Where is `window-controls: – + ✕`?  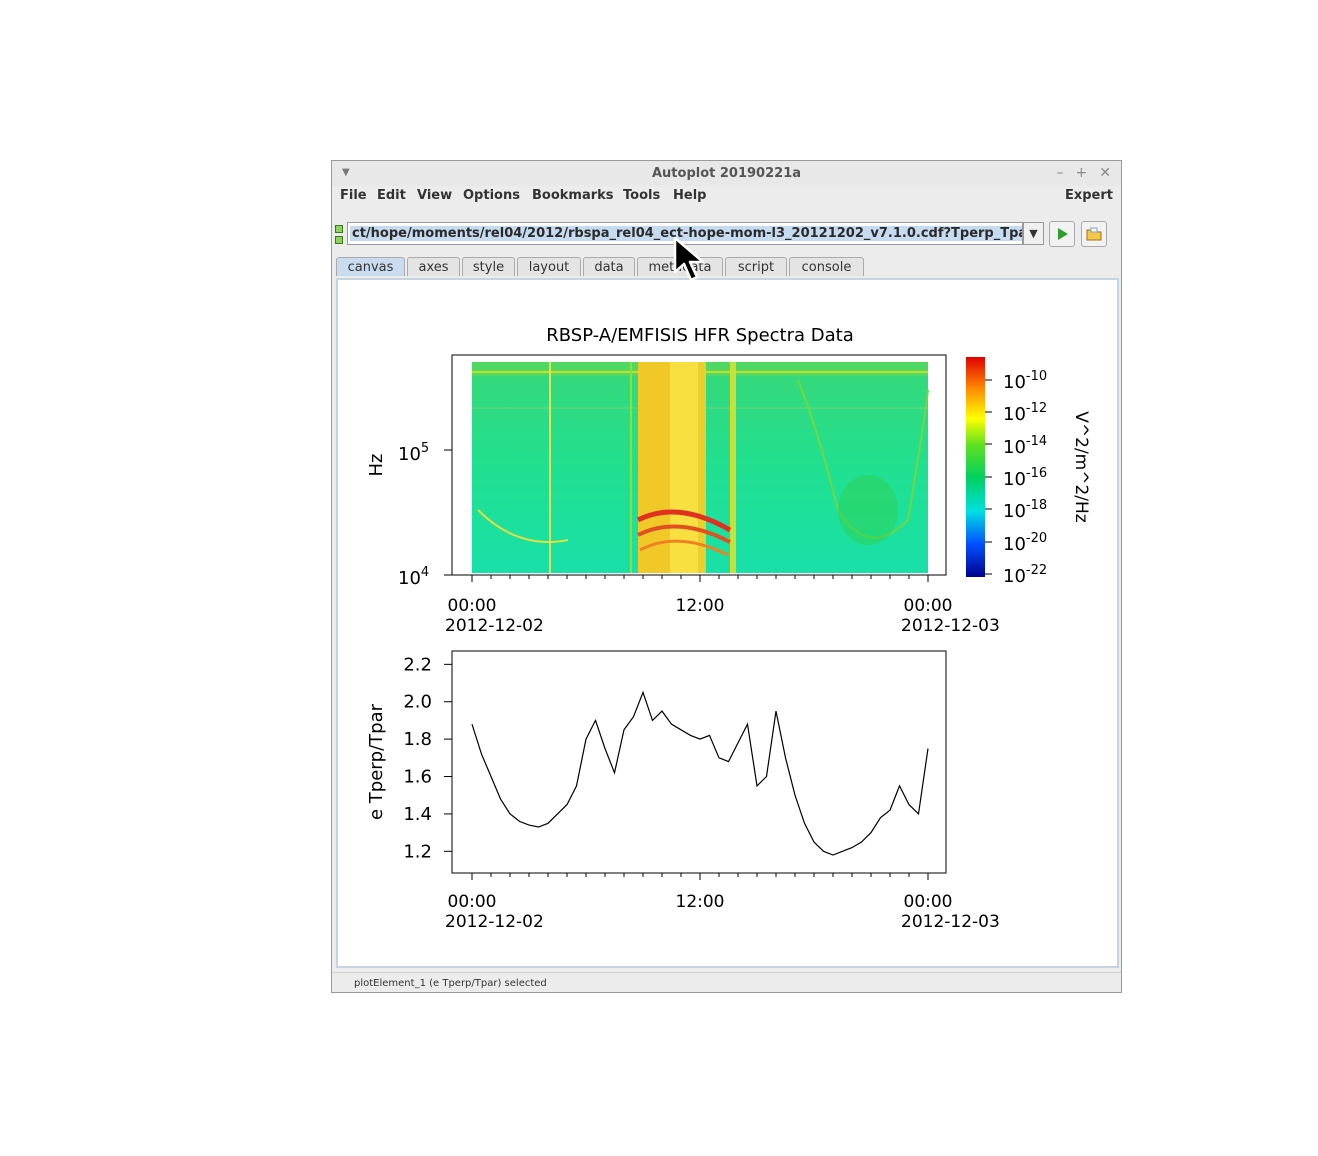 window-controls: – + ✕ is located at coordinates (1078, 173).